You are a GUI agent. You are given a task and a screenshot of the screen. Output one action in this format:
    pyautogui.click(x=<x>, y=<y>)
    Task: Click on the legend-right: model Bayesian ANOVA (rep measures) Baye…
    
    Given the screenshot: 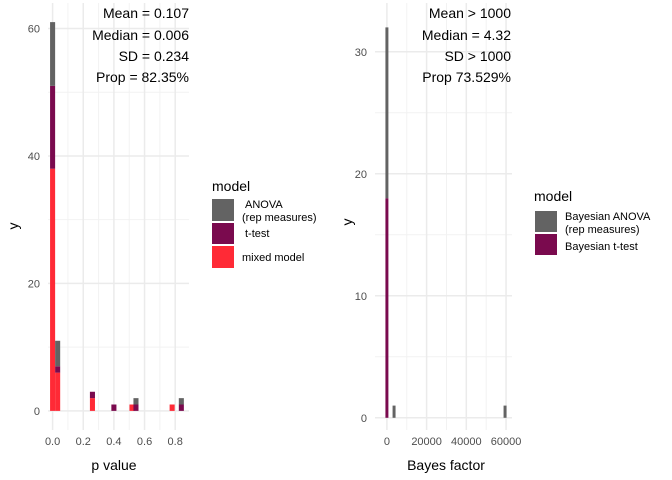 What is the action you would take?
    pyautogui.click(x=592, y=221)
    